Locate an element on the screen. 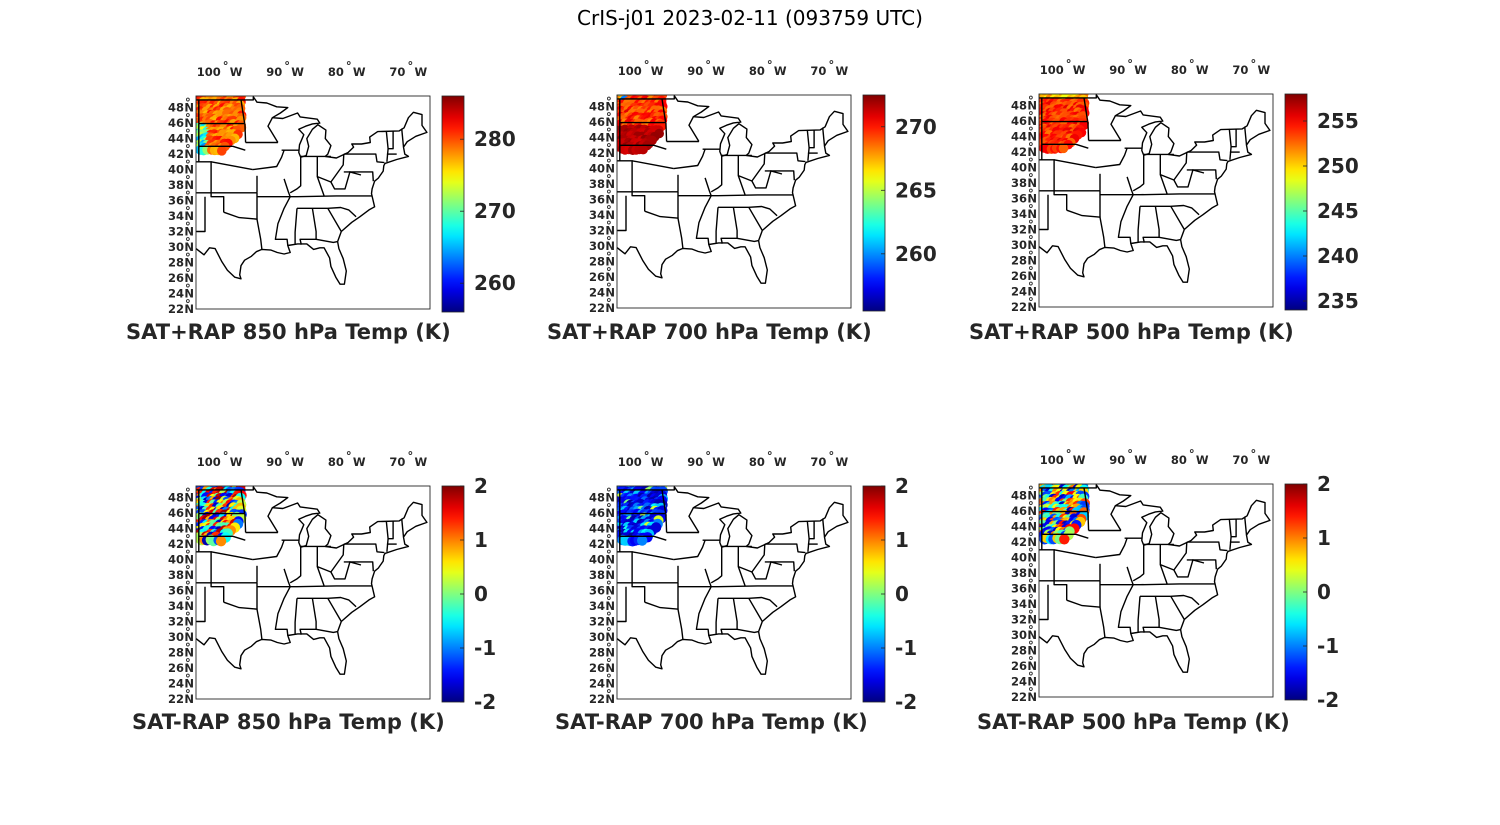 This screenshot has width=1500, height=825. colorbar-tick-label: 235 is located at coordinates (1338, 301).